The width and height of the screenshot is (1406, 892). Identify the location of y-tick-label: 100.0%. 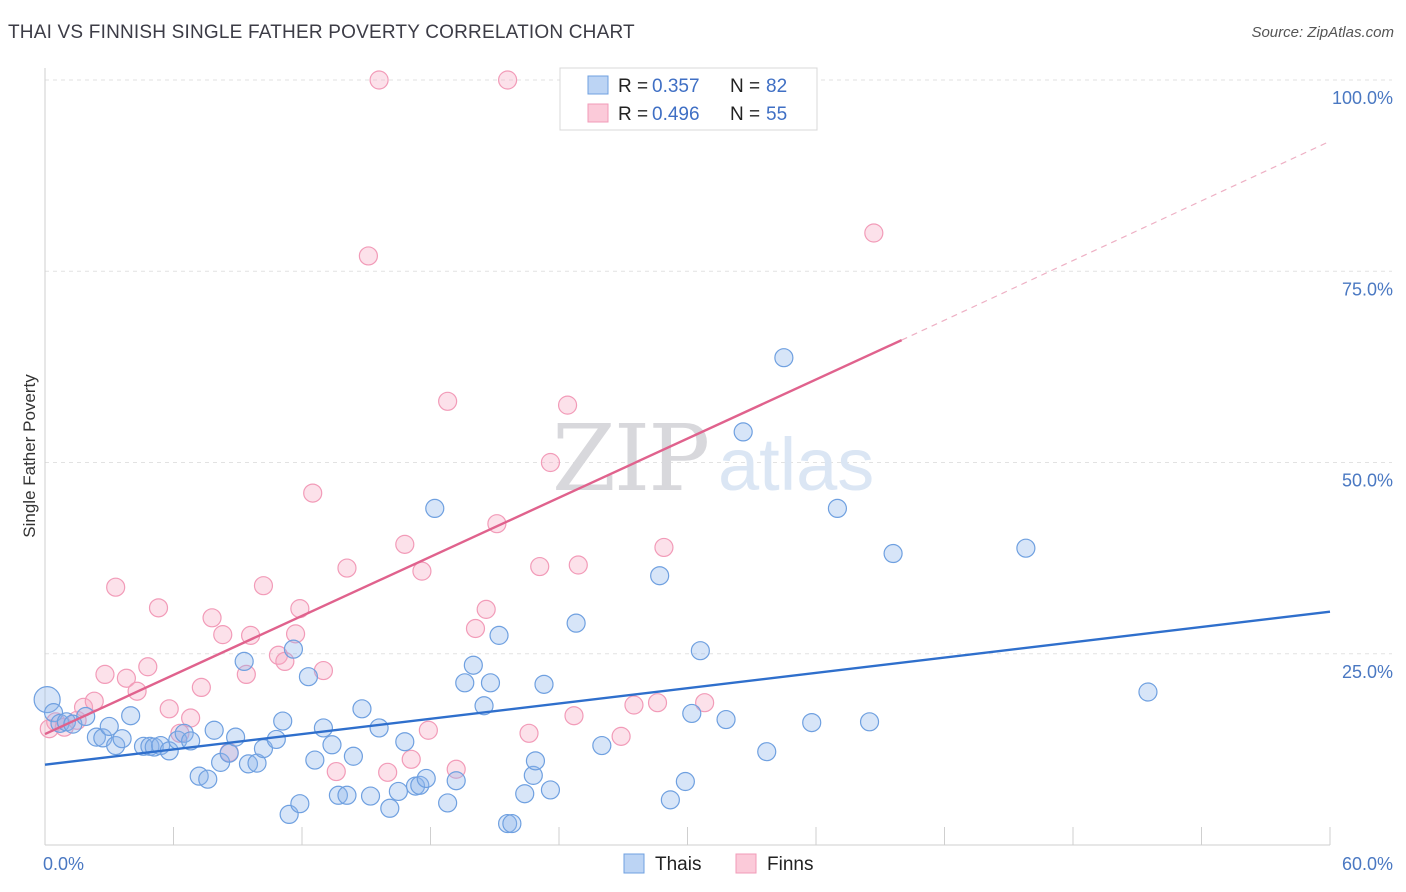
(1362, 98).